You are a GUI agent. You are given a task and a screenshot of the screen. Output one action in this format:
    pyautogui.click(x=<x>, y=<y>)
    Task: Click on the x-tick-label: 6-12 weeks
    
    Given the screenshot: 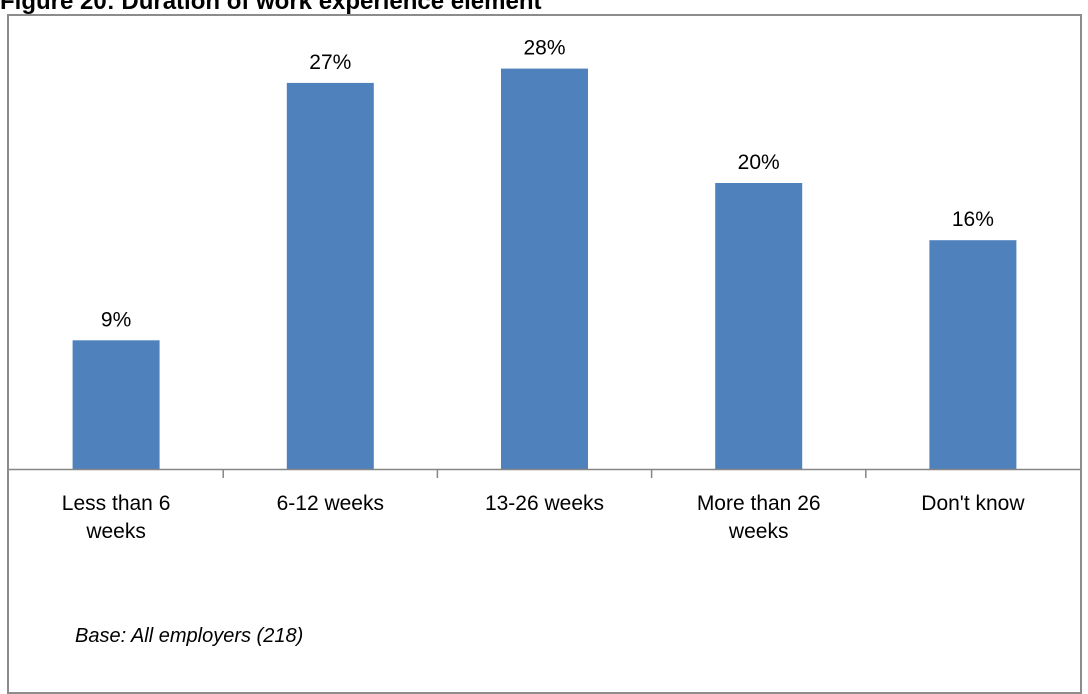 What is the action you would take?
    pyautogui.click(x=330, y=503)
    